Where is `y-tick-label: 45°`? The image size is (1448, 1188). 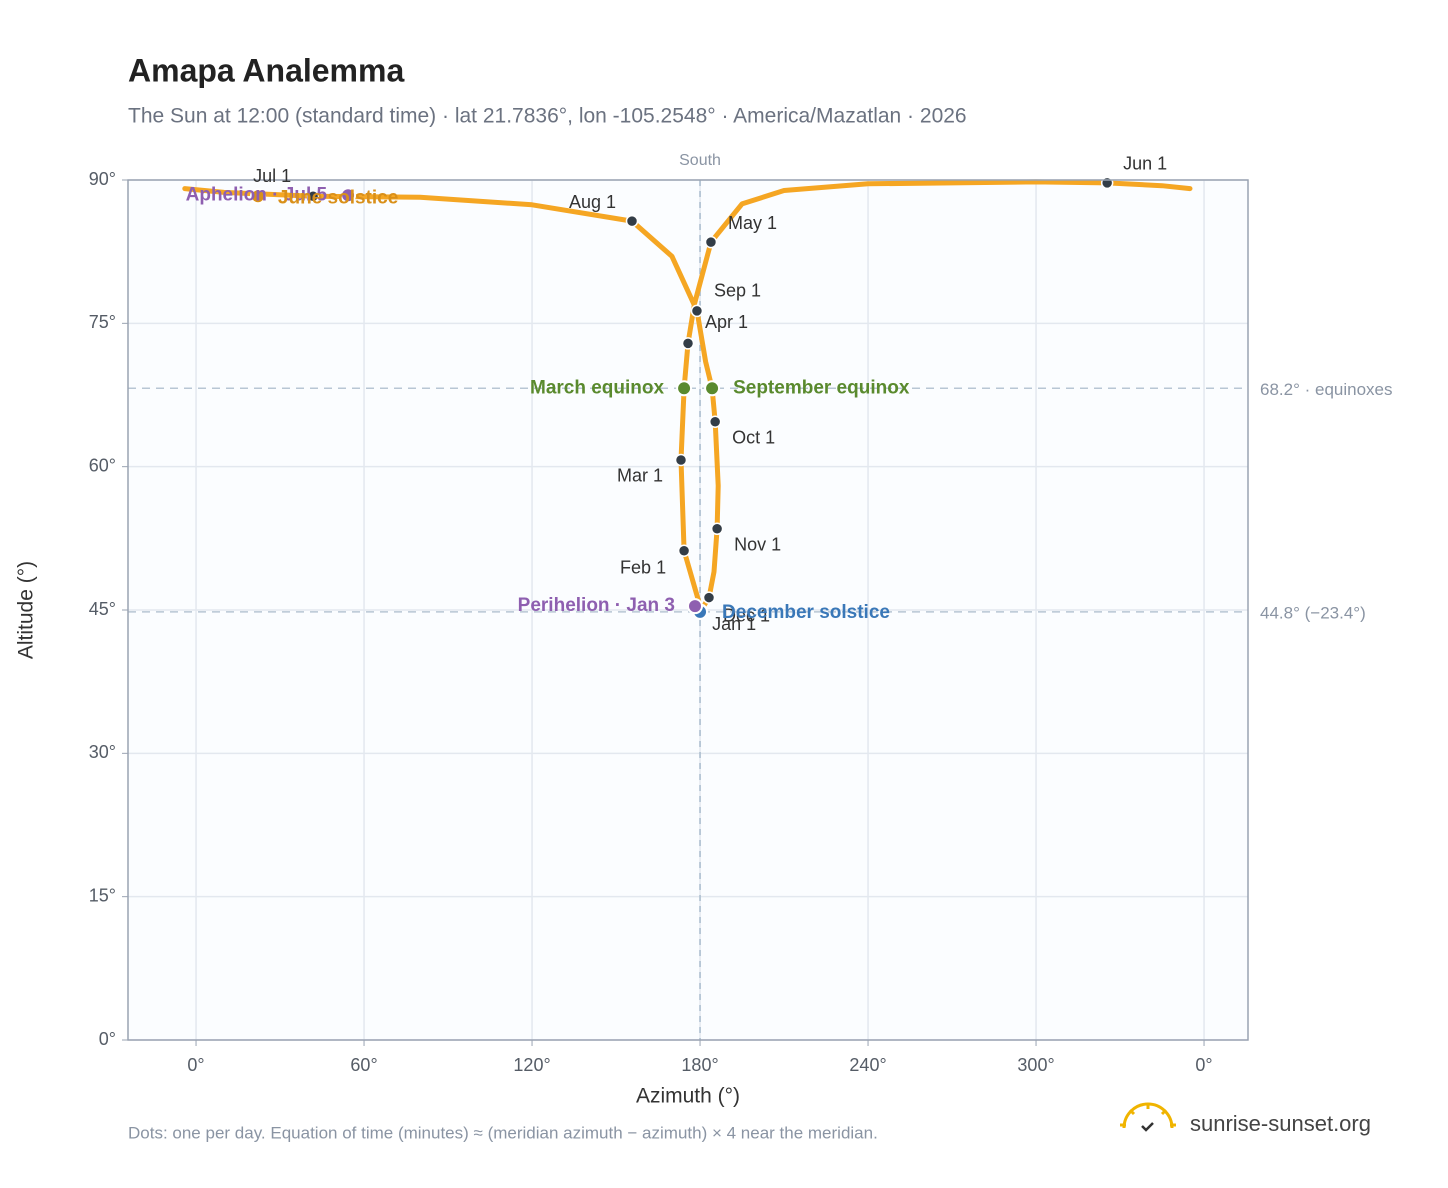 y-tick-label: 45° is located at coordinates (102, 609).